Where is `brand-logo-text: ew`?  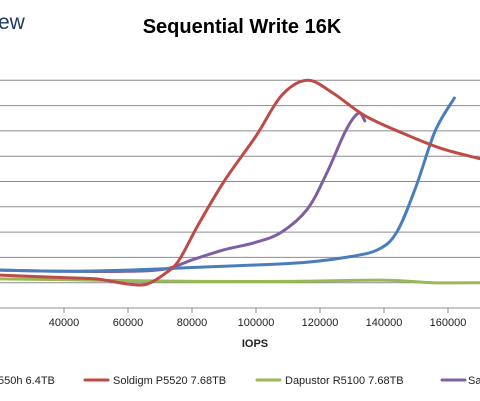
brand-logo-text: ew is located at coordinates (13, 22).